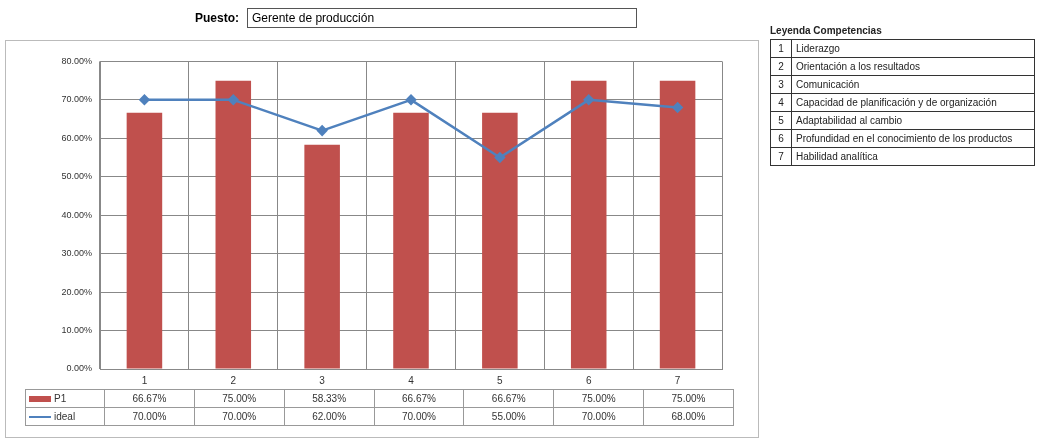  What do you see at coordinates (329, 398) in the screenshot?
I see `data-label: 58.33%` at bounding box center [329, 398].